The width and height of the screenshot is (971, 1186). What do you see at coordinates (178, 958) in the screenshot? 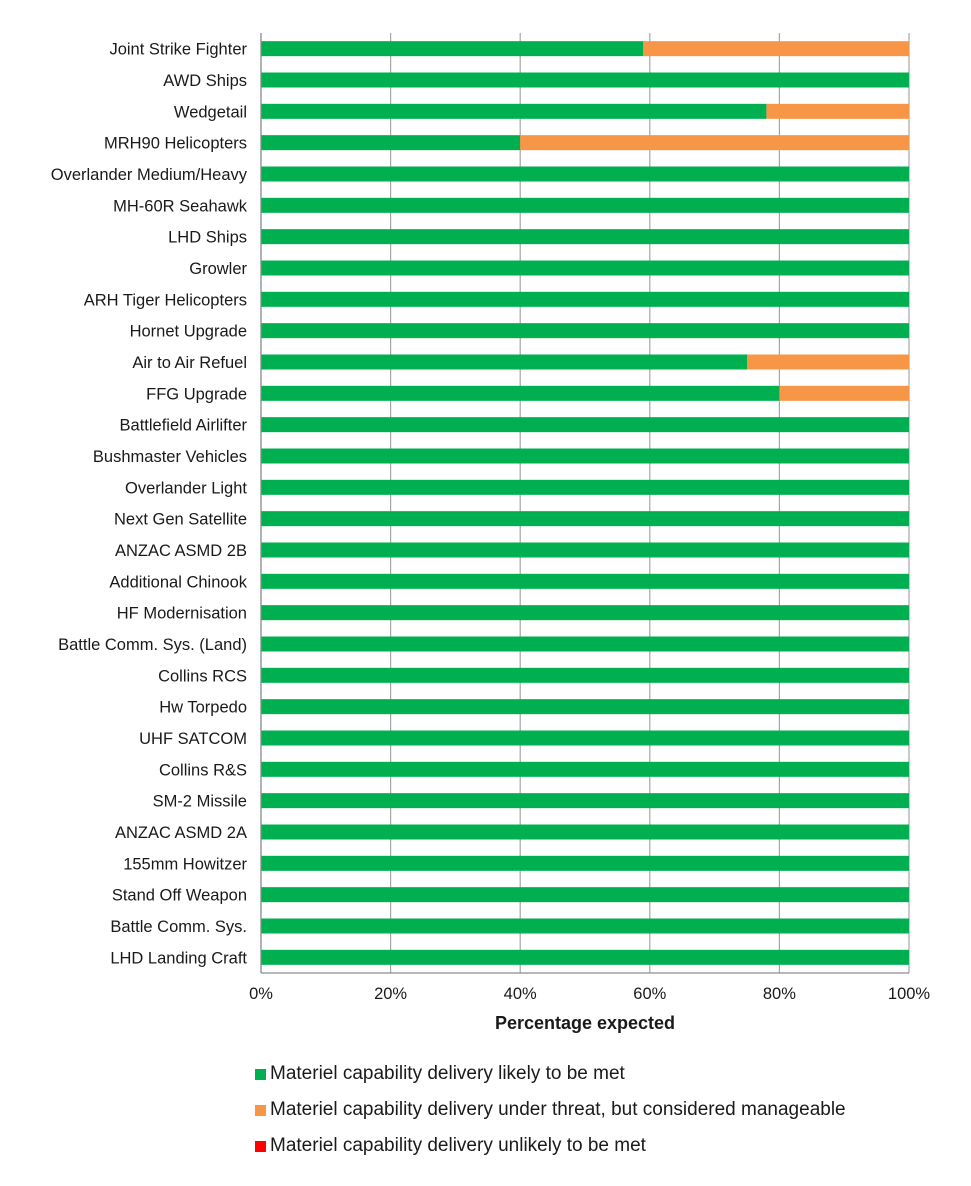
I see `category-label: LHD Landing Craft` at bounding box center [178, 958].